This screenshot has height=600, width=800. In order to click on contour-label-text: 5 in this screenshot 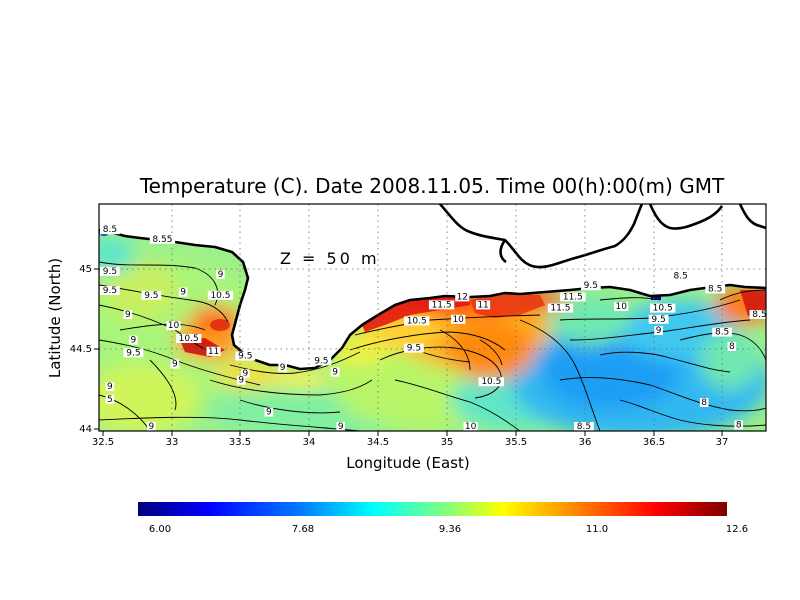, I will do `click(110, 400)`.